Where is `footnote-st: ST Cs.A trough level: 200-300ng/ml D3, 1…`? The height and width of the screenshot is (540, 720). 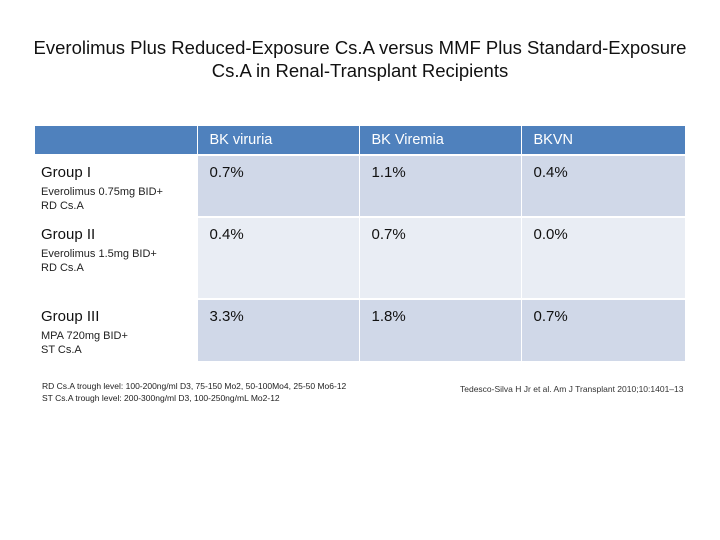
footnote-st: ST Cs.A trough level: 200-300ng/ml D3, 1… is located at coordinates (161, 398).